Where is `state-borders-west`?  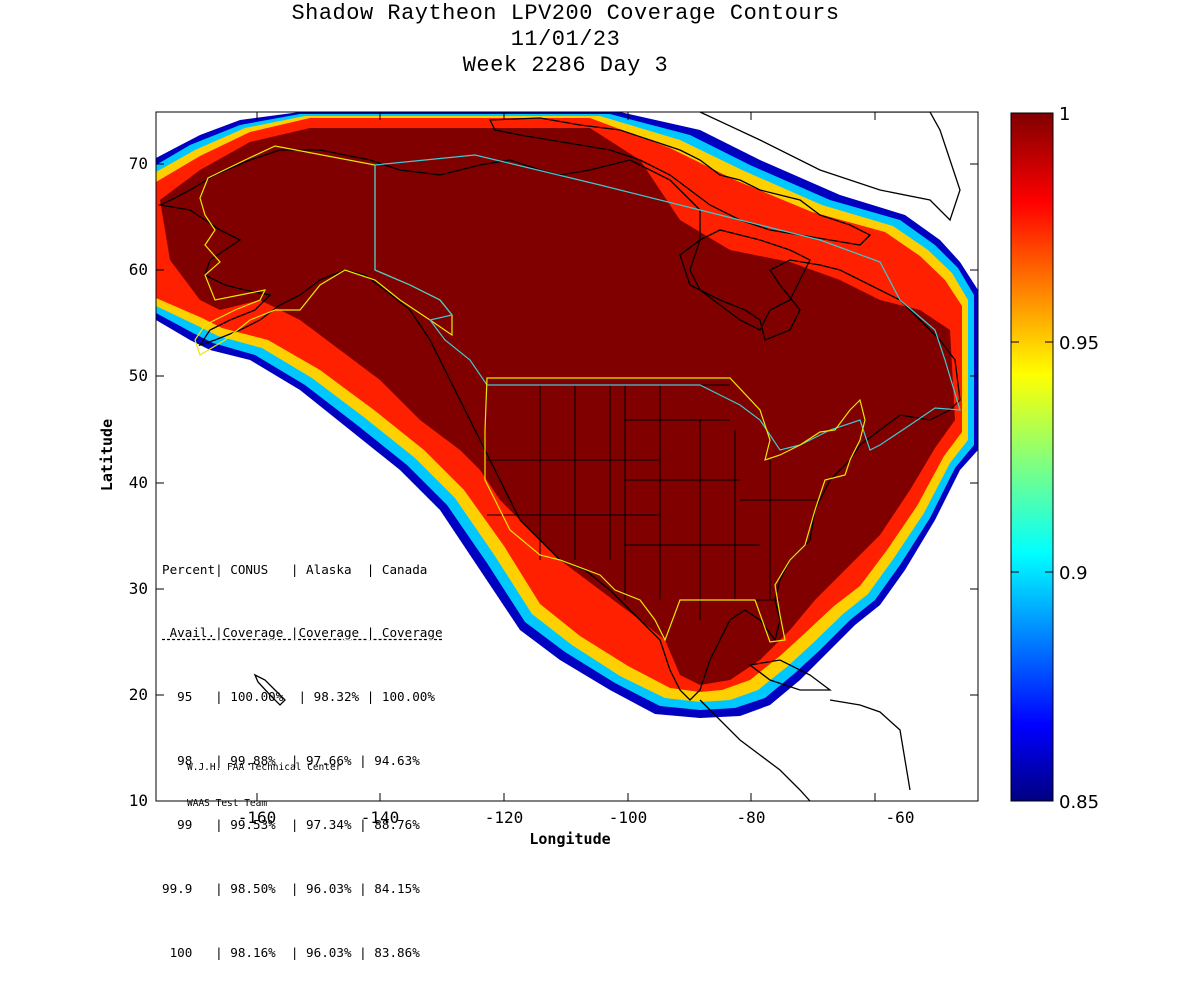 state-borders-west is located at coordinates (573, 472).